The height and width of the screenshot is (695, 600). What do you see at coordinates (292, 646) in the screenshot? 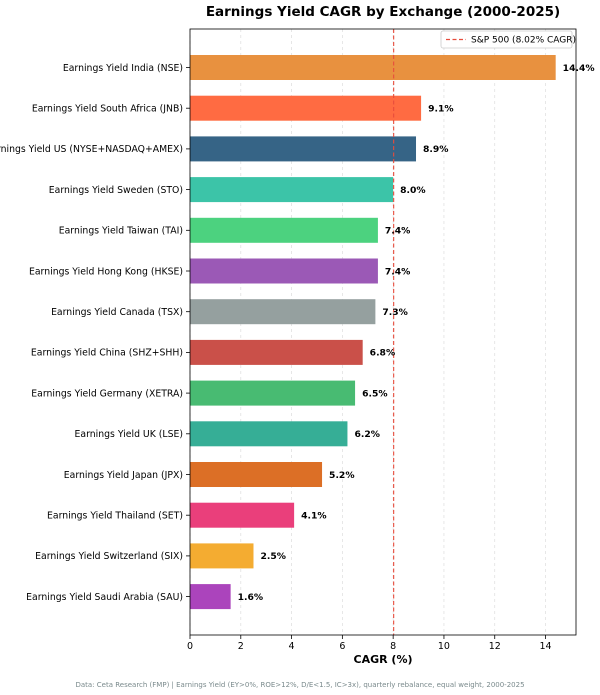
I see `x-tick-label: 4` at bounding box center [292, 646].